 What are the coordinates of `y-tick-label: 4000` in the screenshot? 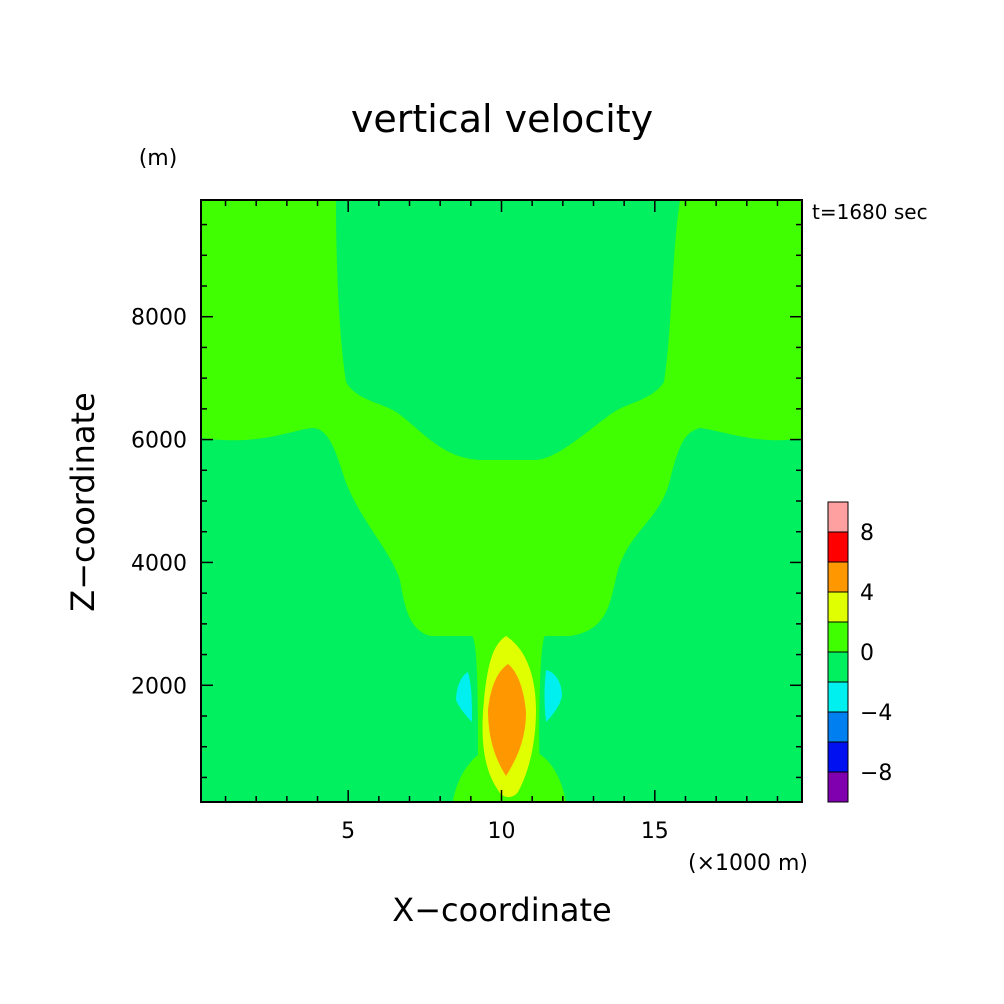 It's located at (159, 563).